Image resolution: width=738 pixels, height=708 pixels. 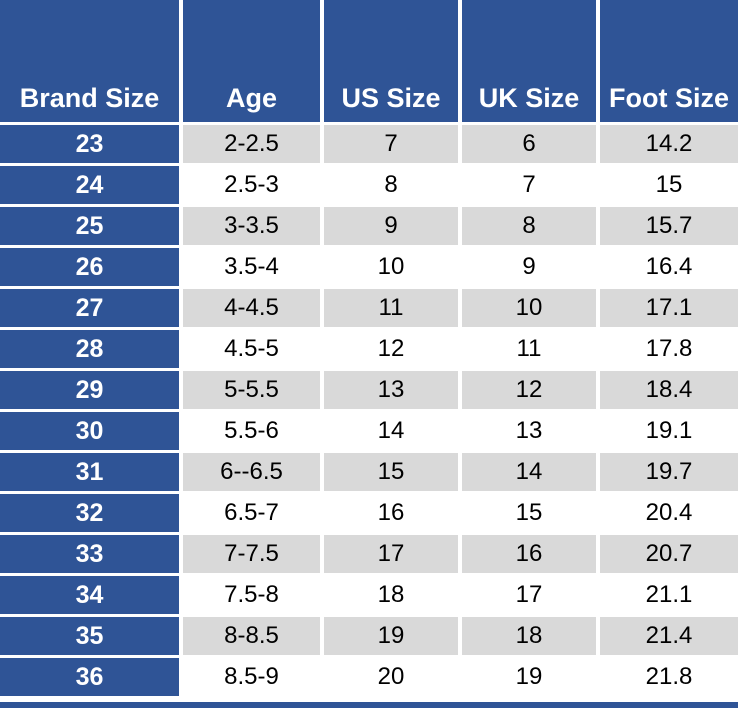 I want to click on cell-uk-size: 7, so click(x=531, y=186).